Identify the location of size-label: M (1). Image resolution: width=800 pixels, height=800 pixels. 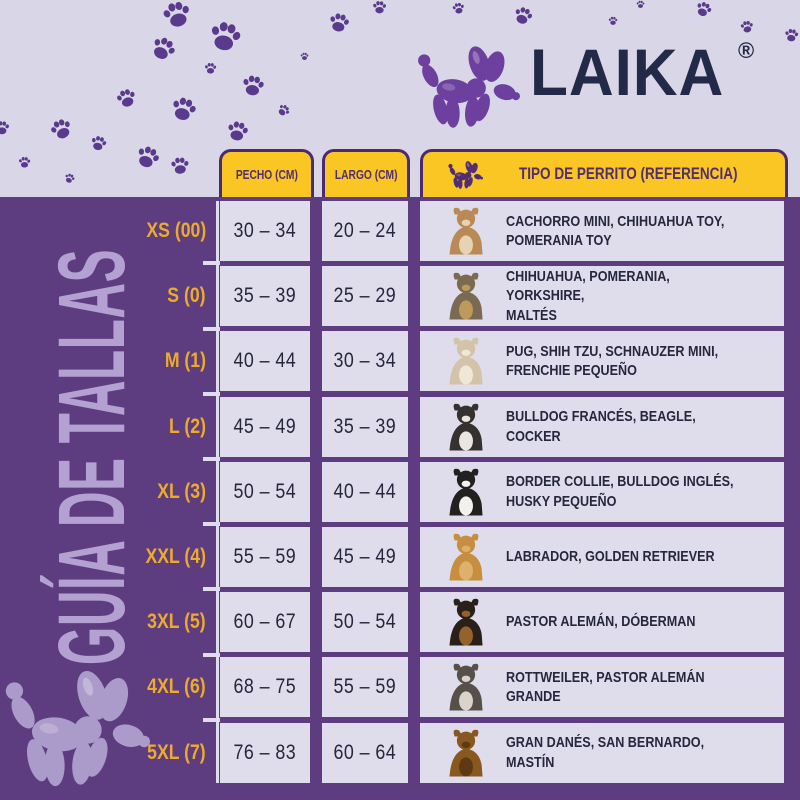
(185, 361).